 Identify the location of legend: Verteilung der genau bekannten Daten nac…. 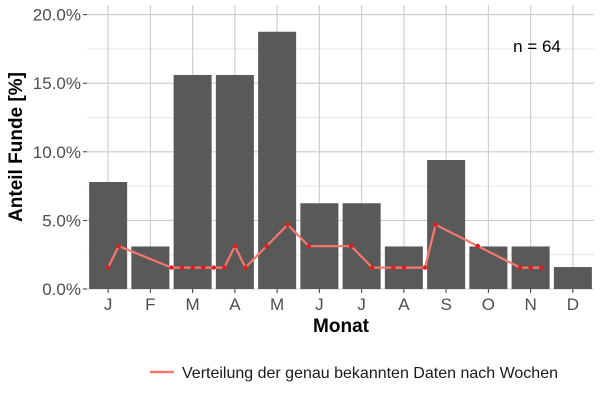
(354, 373).